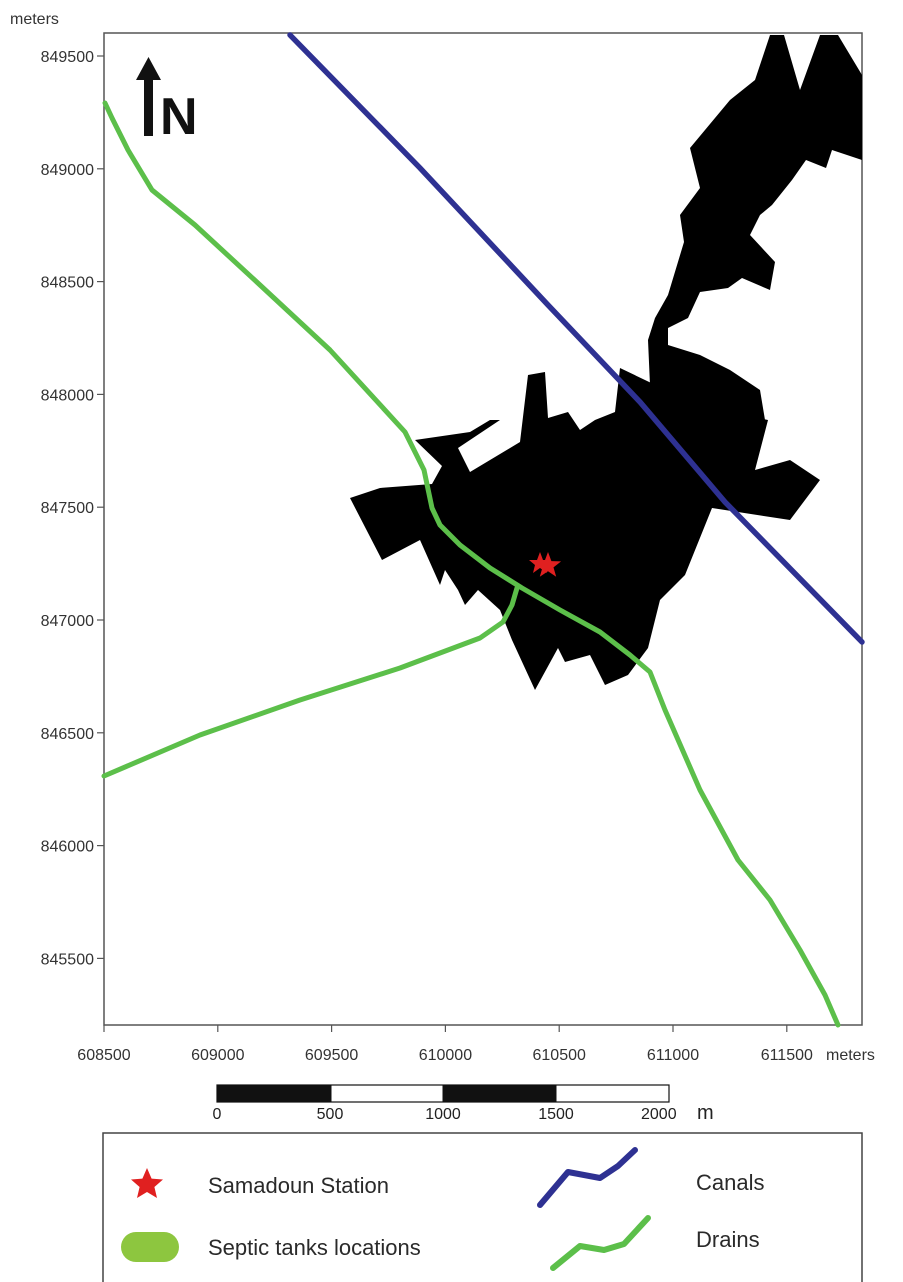 The image size is (903, 1282). I want to click on x-tick-label: 608500, so click(103, 1055).